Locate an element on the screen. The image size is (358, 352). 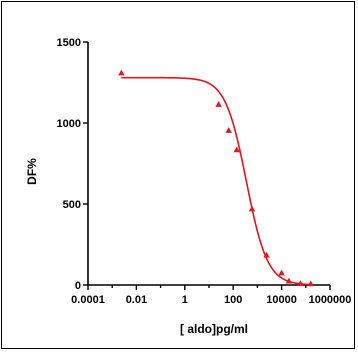
y-tick-label: 1500 is located at coordinates (69, 43).